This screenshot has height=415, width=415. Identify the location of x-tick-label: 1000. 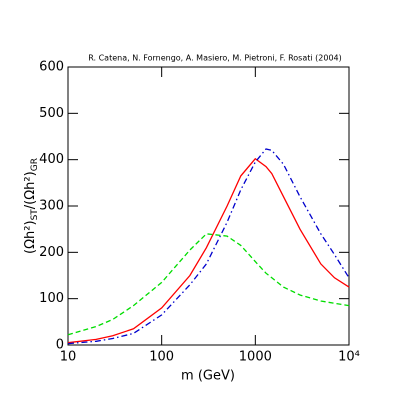
(255, 357).